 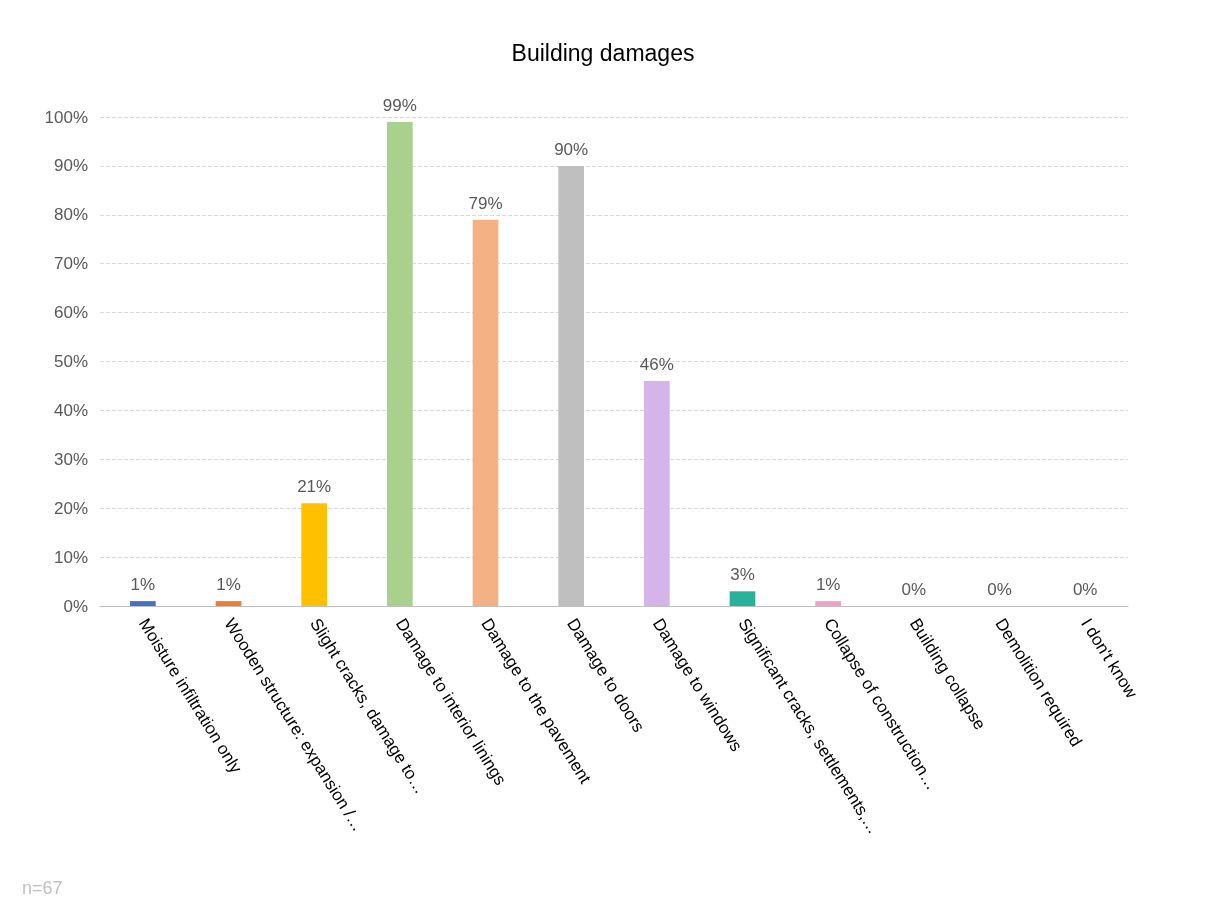 I want to click on y-tick-label: 30%, so click(x=70, y=459).